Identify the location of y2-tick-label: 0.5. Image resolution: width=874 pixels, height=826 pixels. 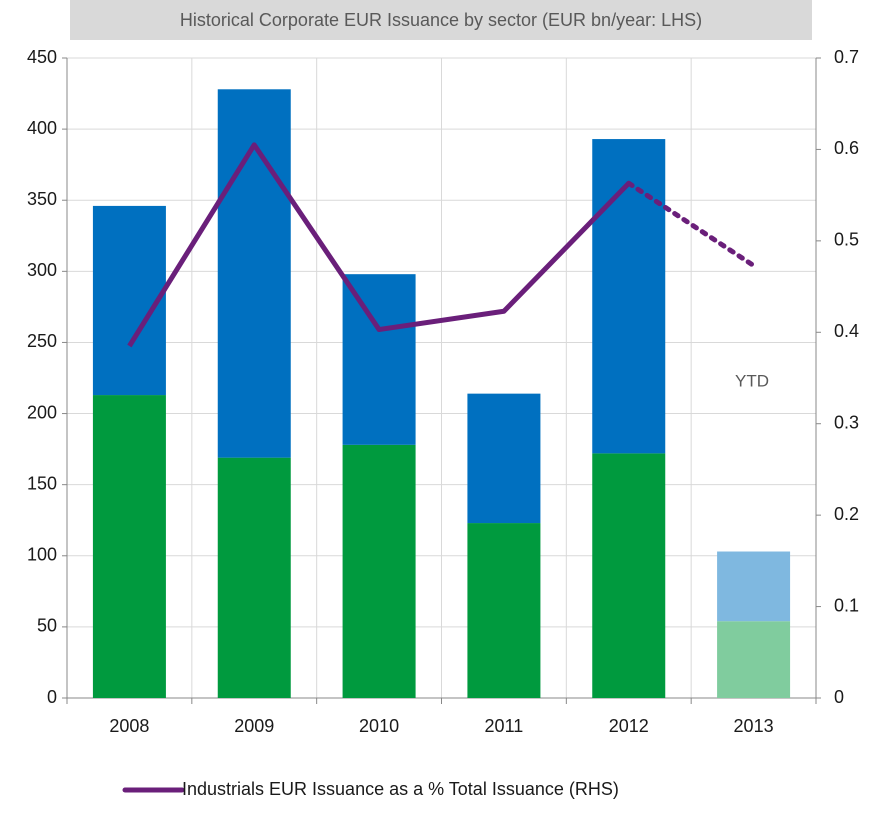
(846, 240).